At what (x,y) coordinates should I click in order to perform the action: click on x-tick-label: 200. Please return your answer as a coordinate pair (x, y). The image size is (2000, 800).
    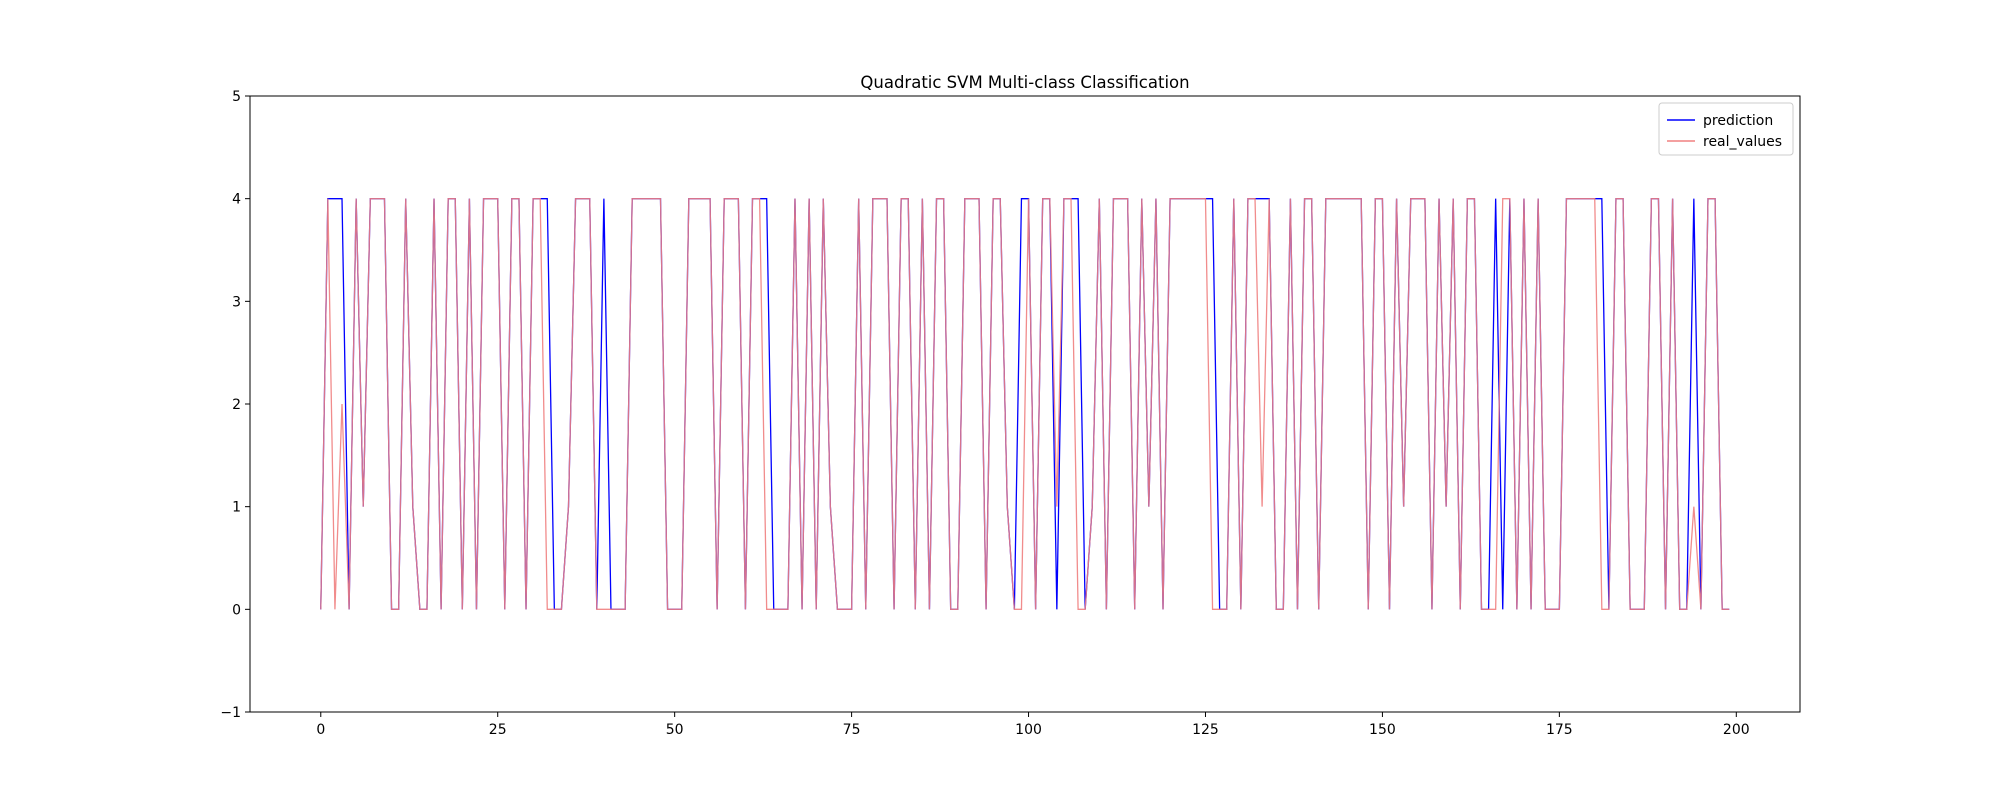
    Looking at the image, I should click on (1736, 730).